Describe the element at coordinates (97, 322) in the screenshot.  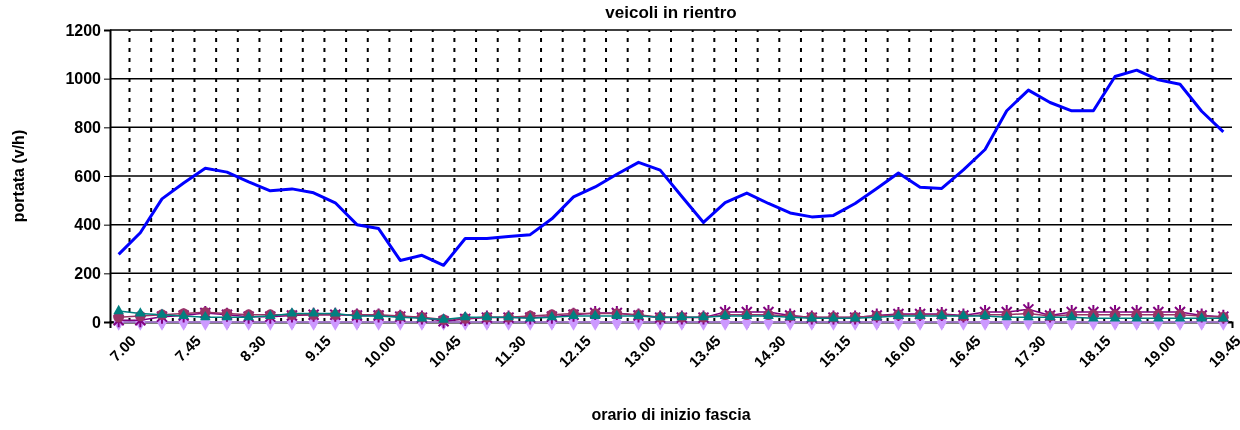
I see `y-tick-label: 0` at that location.